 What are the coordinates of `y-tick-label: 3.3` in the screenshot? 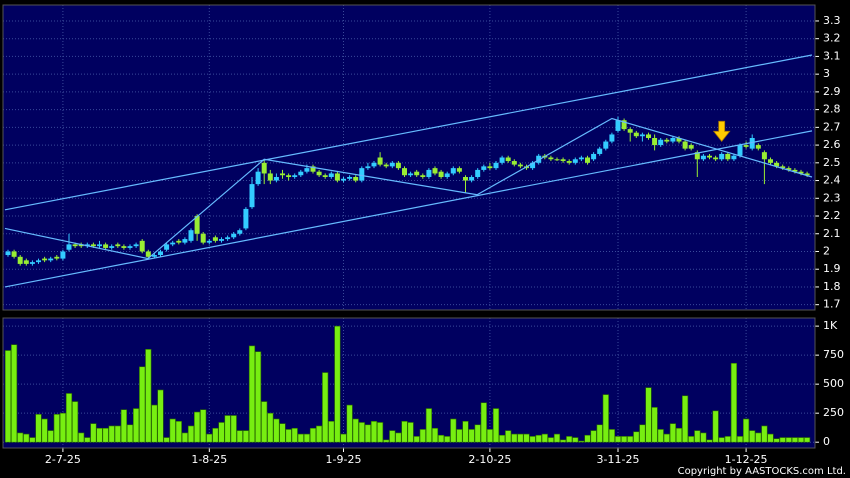 It's located at (832, 20).